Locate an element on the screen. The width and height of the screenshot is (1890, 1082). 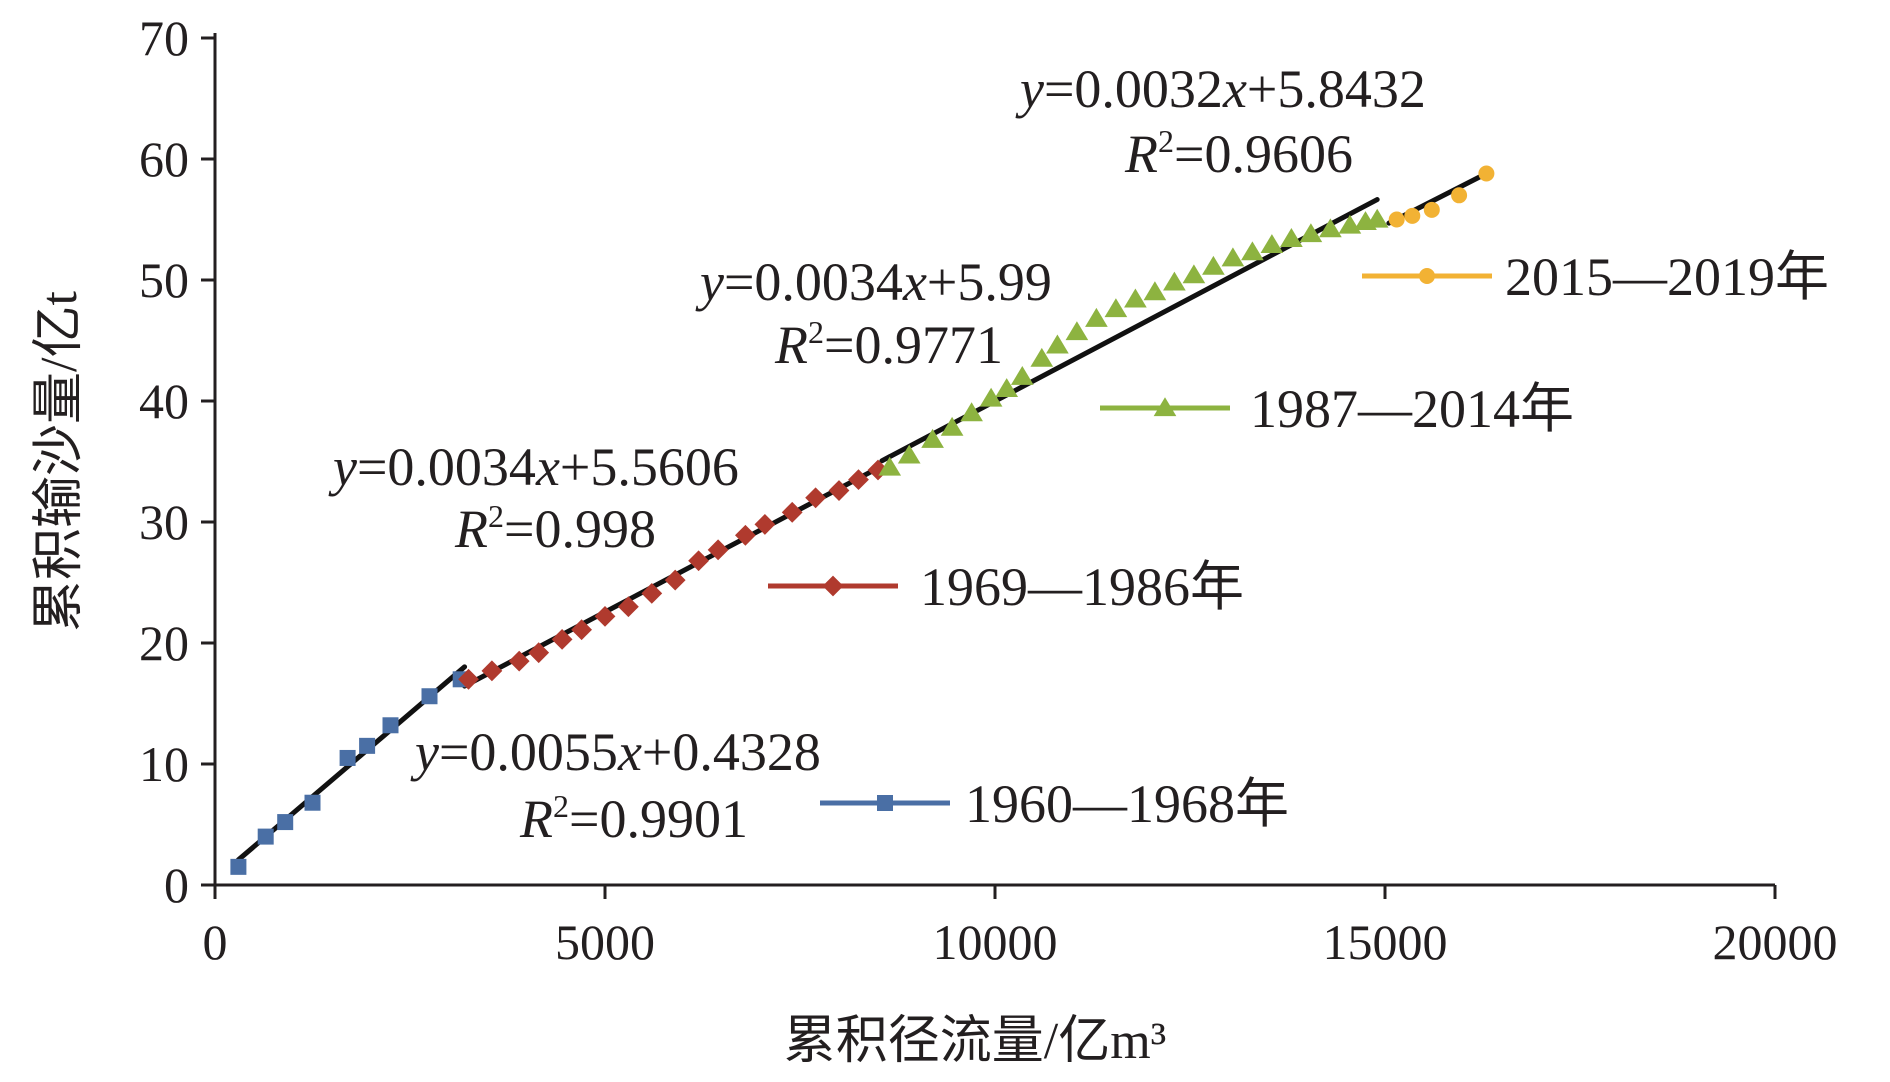
legend-item-4: 2015—2019年 is located at coordinates (1595, 277).